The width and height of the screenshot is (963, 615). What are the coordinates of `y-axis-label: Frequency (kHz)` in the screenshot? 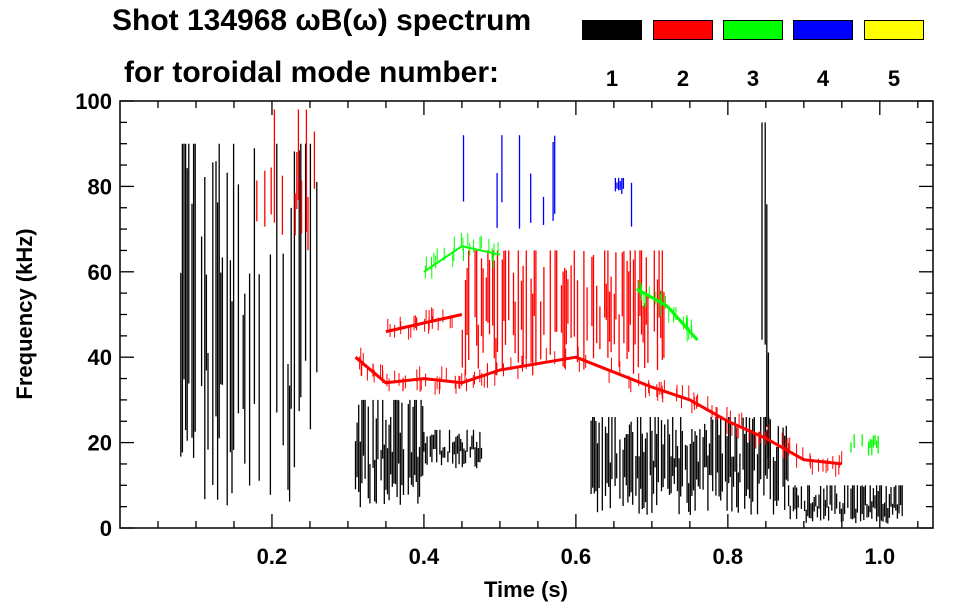 It's located at (24, 313).